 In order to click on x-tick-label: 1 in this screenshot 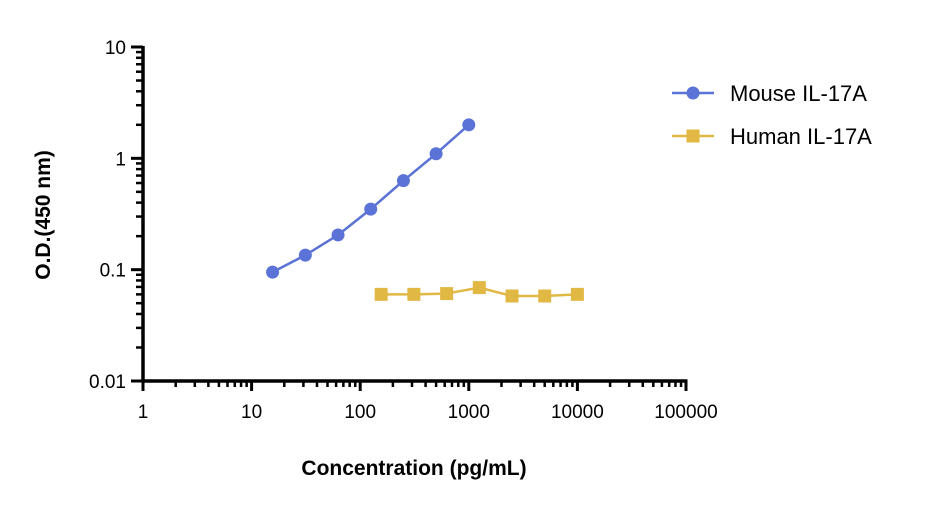, I will do `click(143, 412)`.